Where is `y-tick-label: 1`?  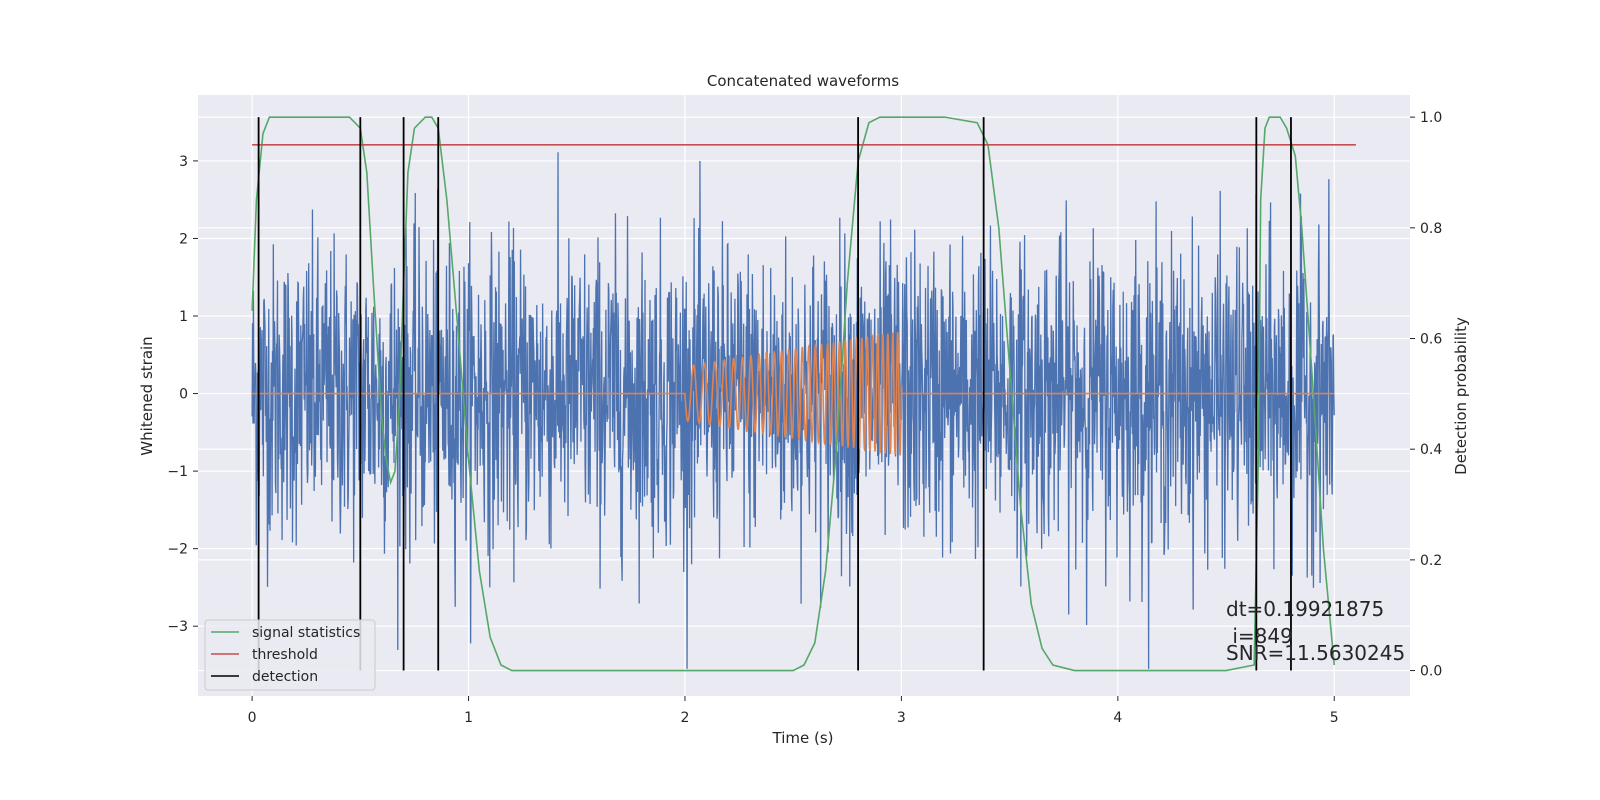 y-tick-label: 1 is located at coordinates (183, 317).